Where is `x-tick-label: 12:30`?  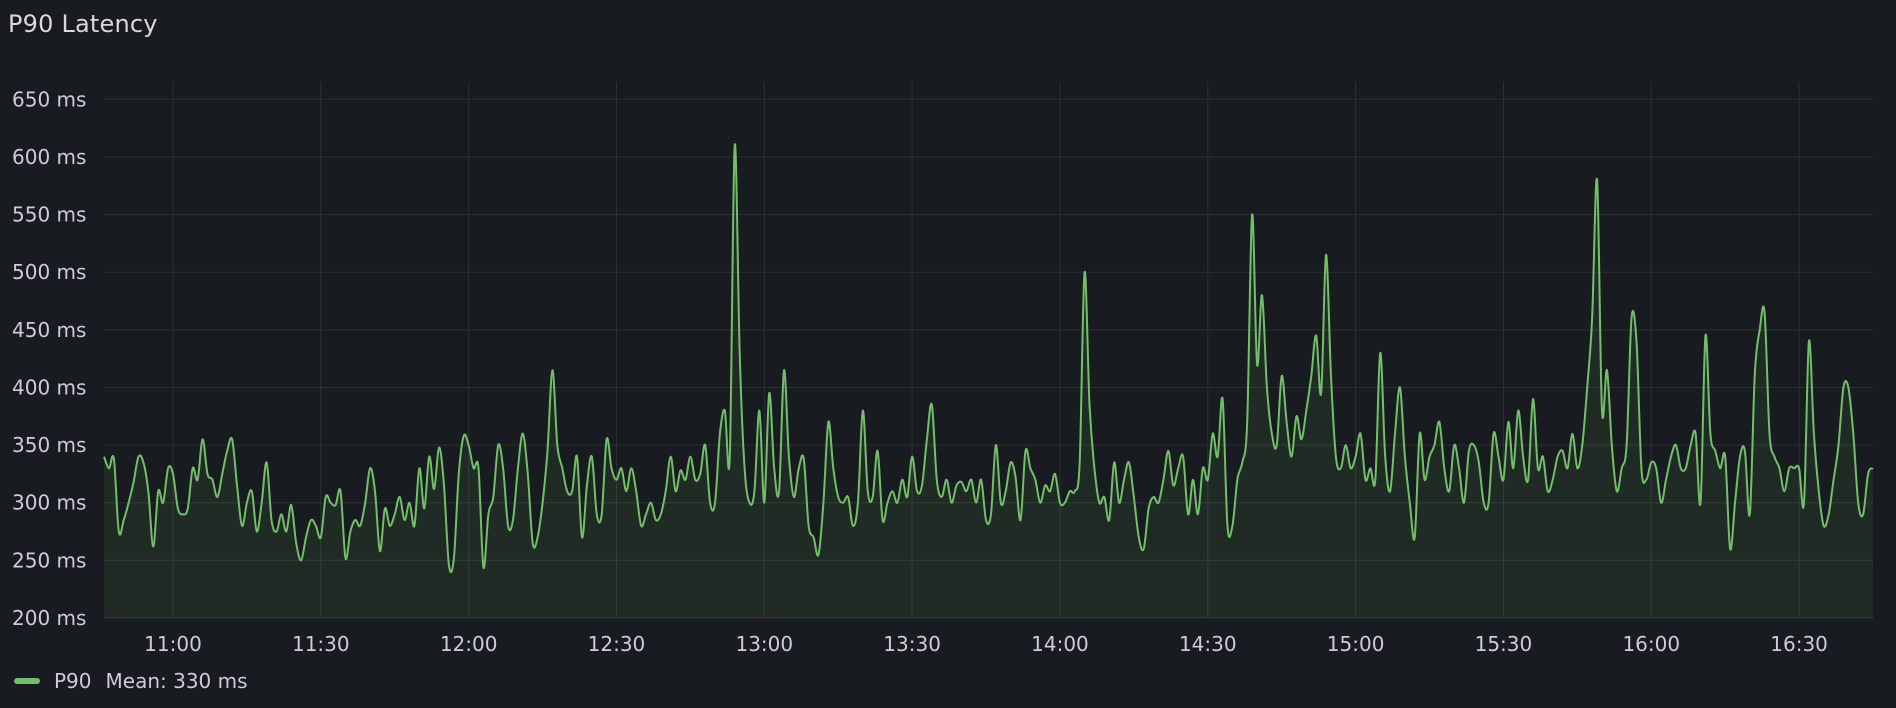
x-tick-label: 12:30 is located at coordinates (617, 644).